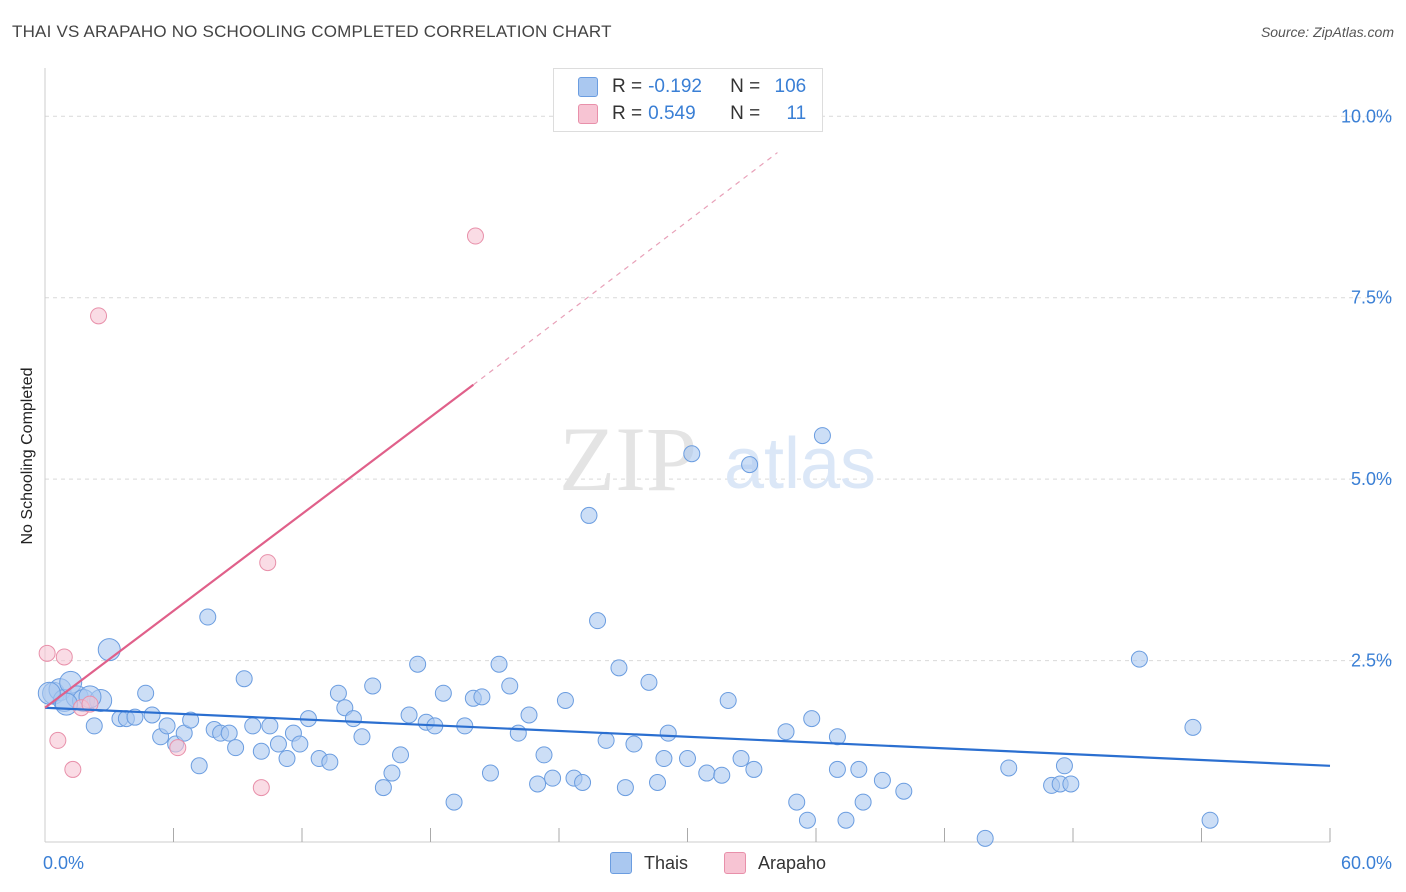 This screenshot has width=1406, height=892. Describe the element at coordinates (1366, 863) in the screenshot. I see `x-tick-label: 60.0%` at that location.